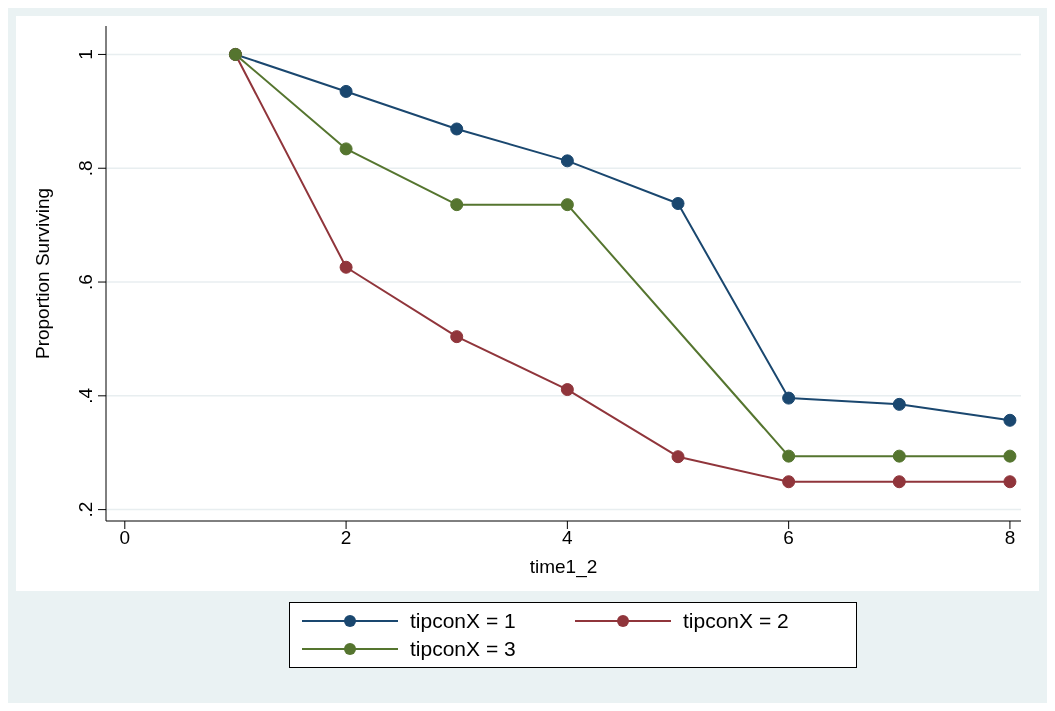 Image resolution: width=1055 pixels, height=711 pixels. Describe the element at coordinates (85, 168) in the screenshot. I see `y-tick-label: .8` at that location.